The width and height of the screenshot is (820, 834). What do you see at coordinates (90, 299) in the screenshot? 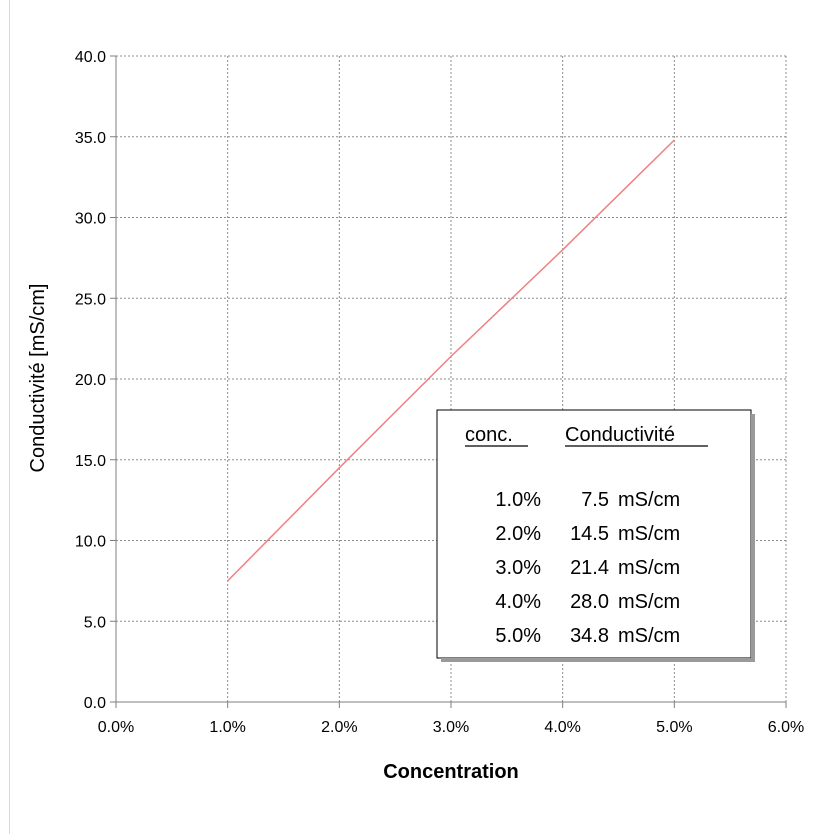
I see `y-tick-label: 25.0` at bounding box center [90, 299].